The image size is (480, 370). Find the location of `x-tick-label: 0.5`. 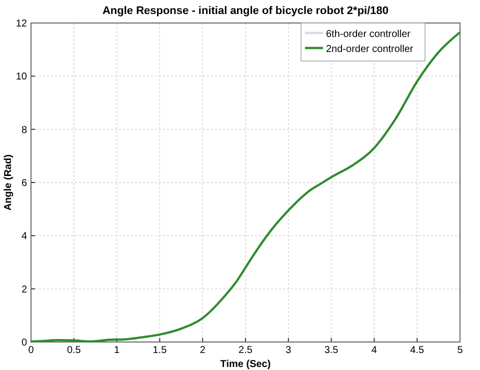

x-tick-label: 0.5 is located at coordinates (74, 350).